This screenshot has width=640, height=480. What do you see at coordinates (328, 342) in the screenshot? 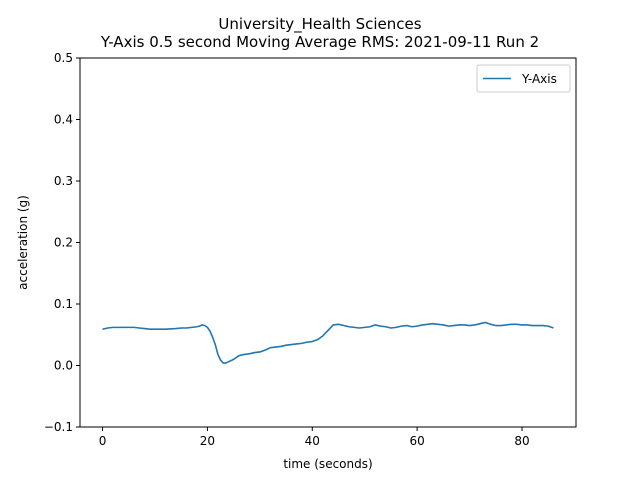
I see `series-line-y-axis` at bounding box center [328, 342].